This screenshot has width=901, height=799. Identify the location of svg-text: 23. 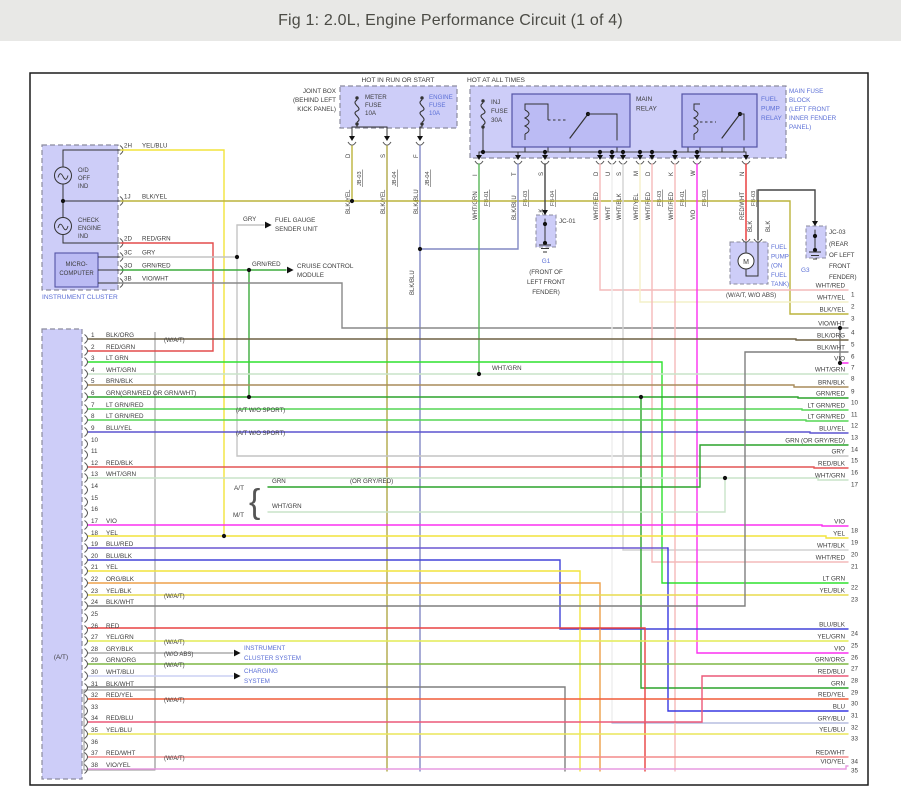
(855, 600).